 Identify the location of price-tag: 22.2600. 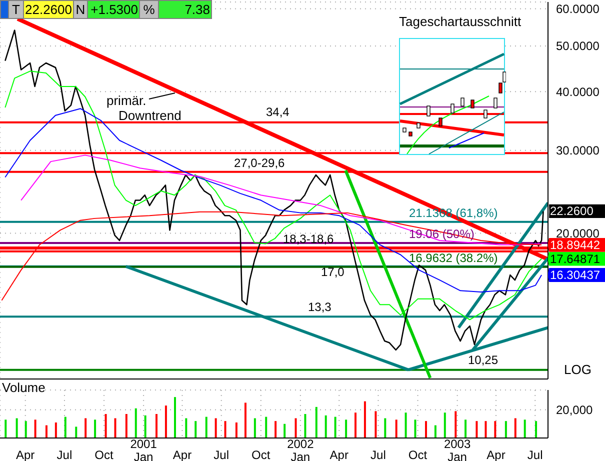
(577, 211).